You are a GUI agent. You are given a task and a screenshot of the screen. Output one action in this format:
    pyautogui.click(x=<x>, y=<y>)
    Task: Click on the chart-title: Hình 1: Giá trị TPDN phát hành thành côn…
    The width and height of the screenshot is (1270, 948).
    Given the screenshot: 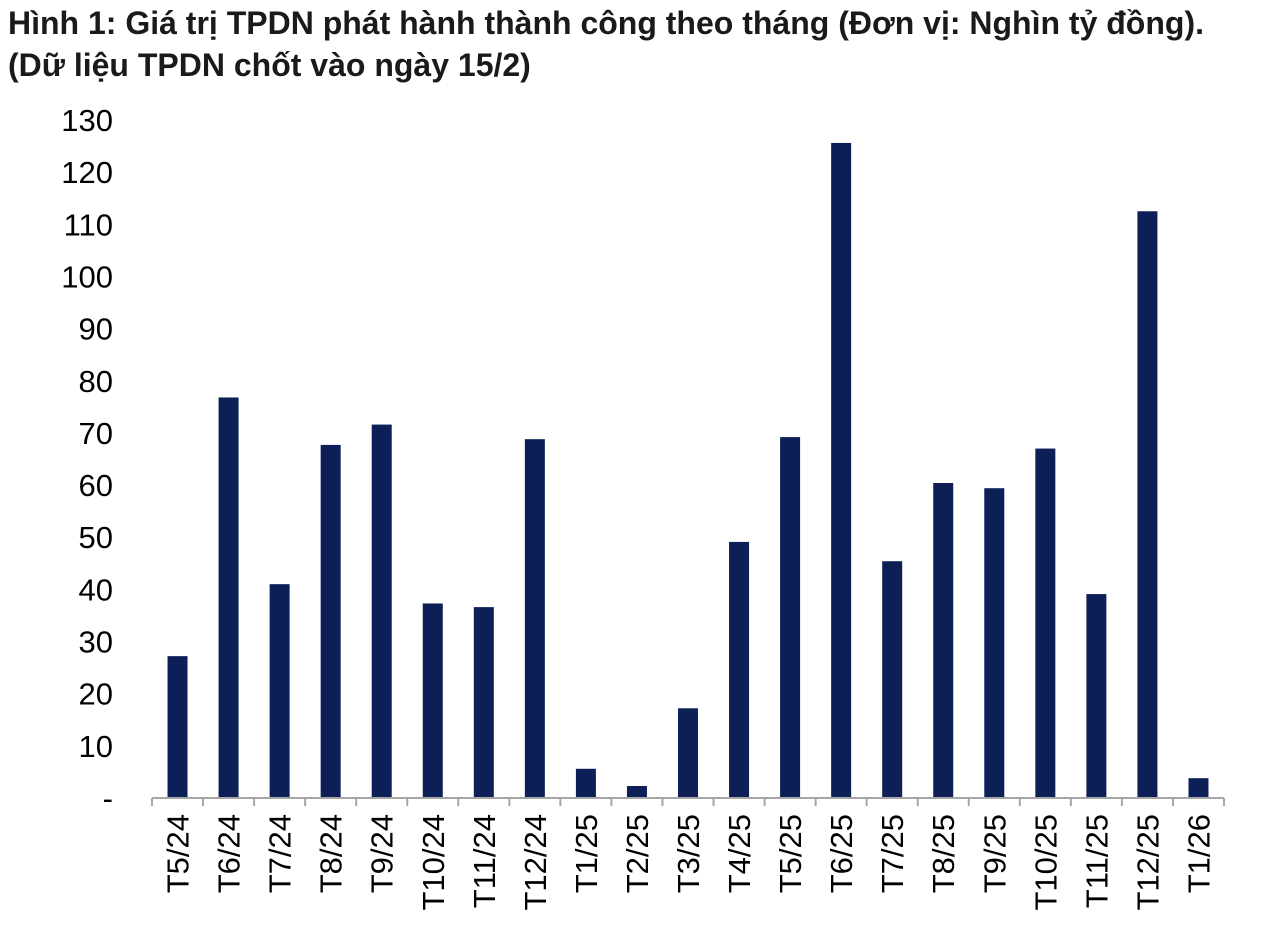 What is the action you would take?
    pyautogui.click(x=606, y=44)
    